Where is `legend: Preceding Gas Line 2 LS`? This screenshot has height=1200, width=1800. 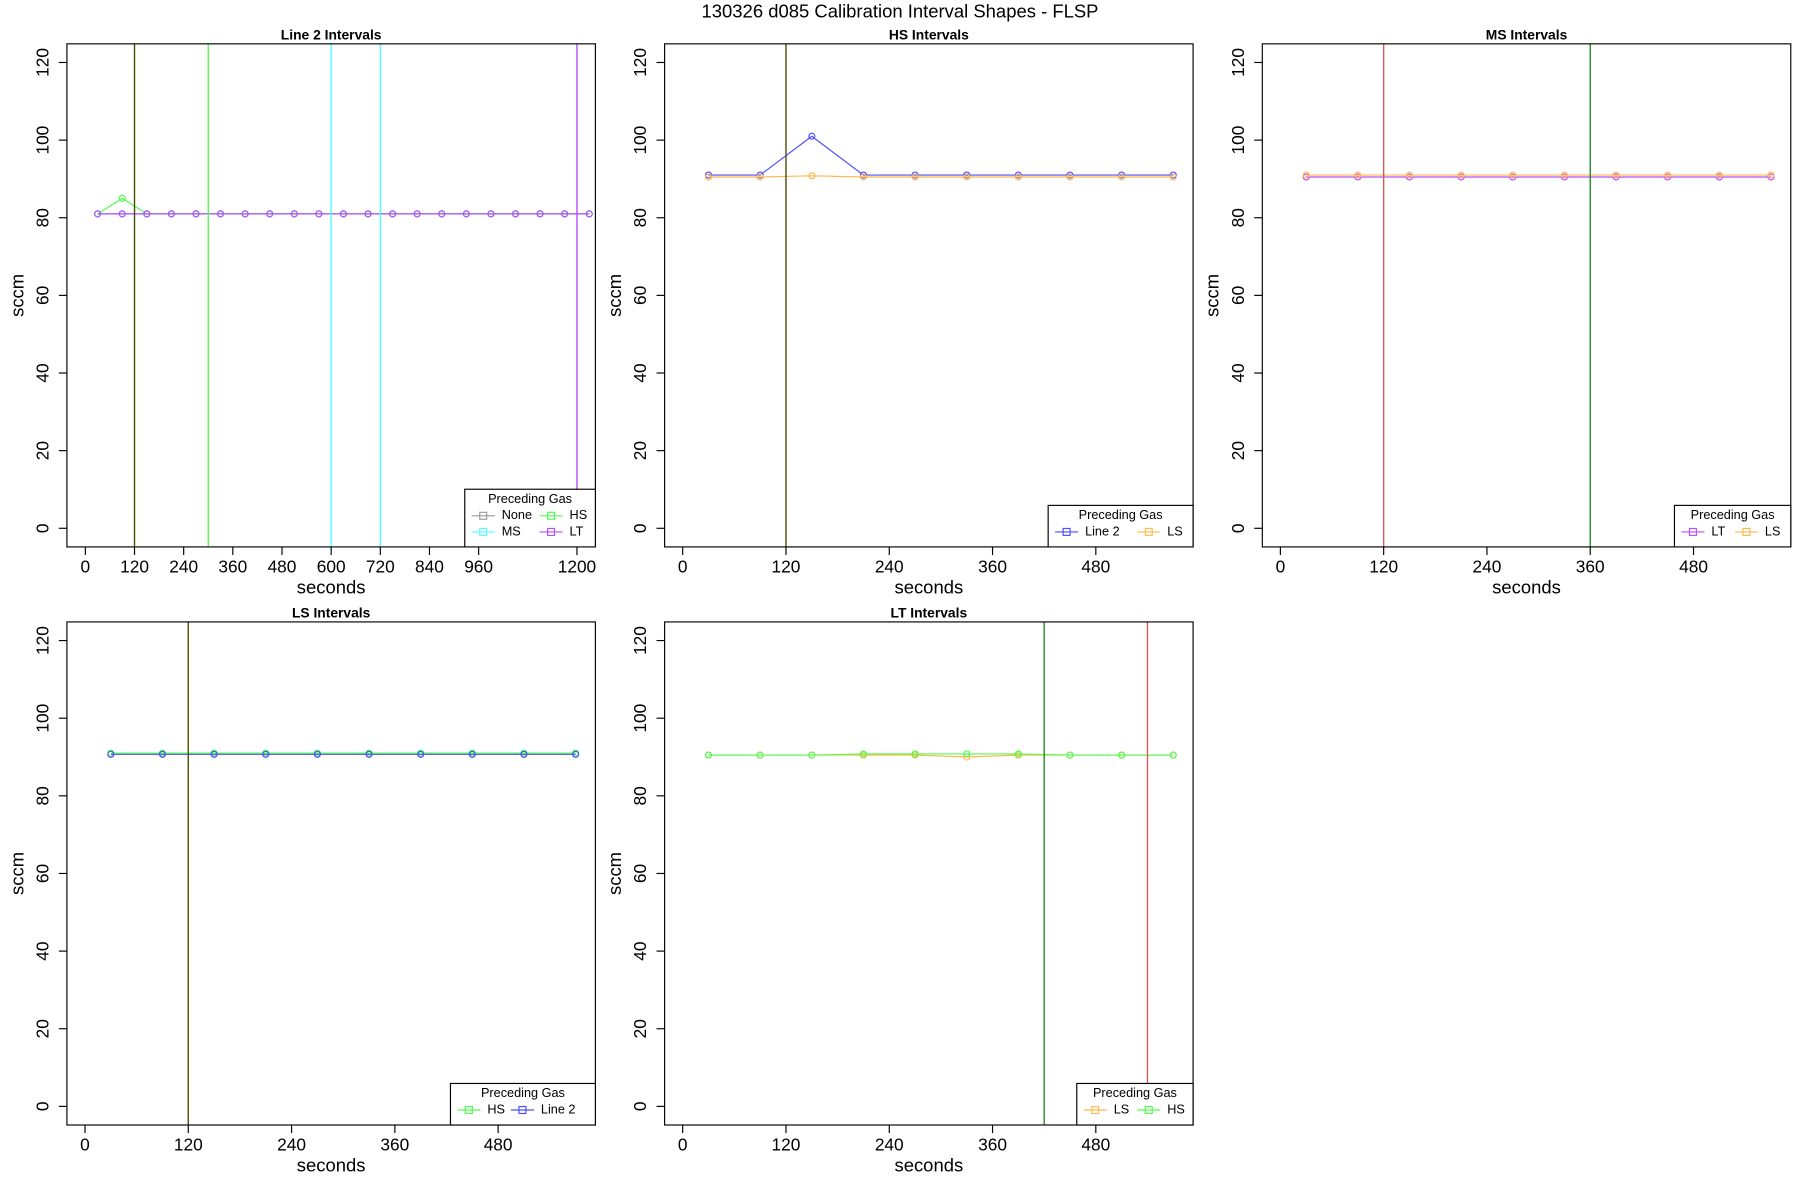 legend: Preceding Gas Line 2 LS is located at coordinates (1120, 526).